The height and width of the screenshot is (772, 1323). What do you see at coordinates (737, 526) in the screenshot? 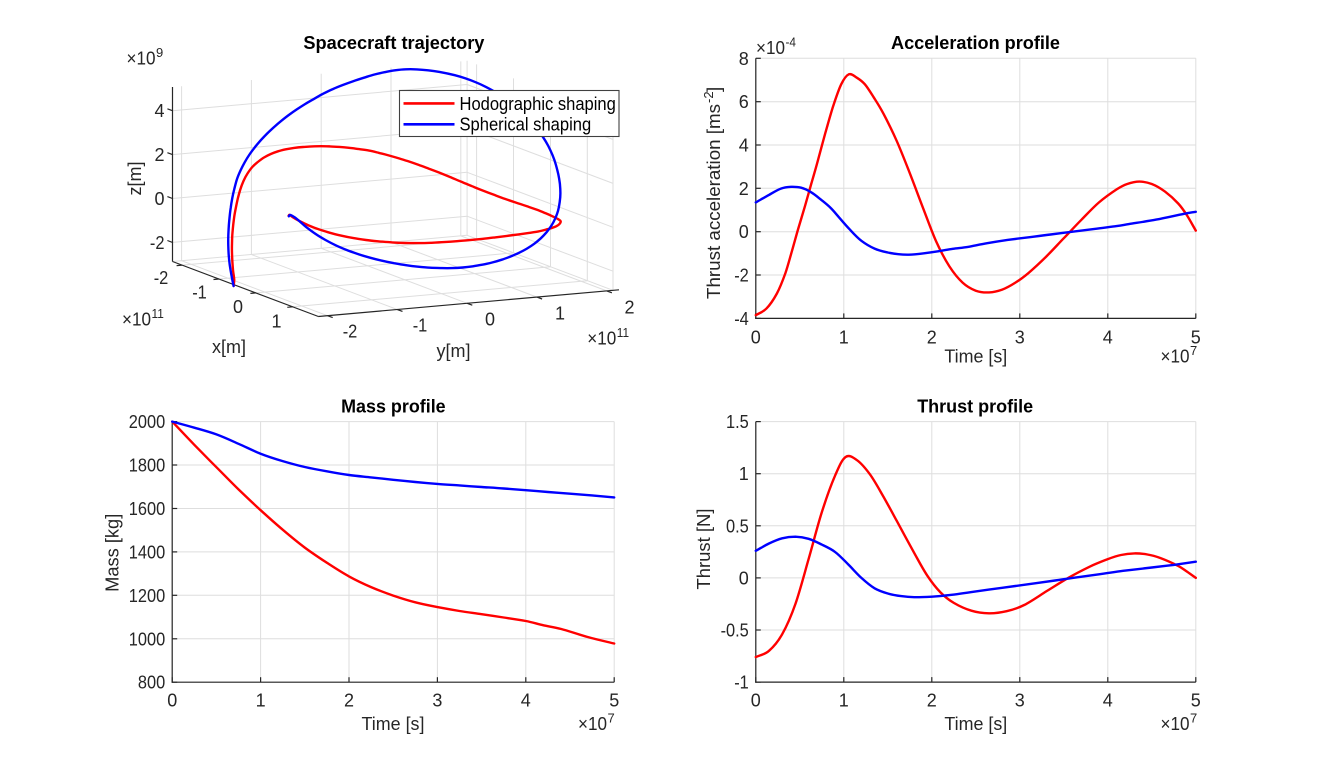
I see `svg-text: 0.5` at bounding box center [737, 526].